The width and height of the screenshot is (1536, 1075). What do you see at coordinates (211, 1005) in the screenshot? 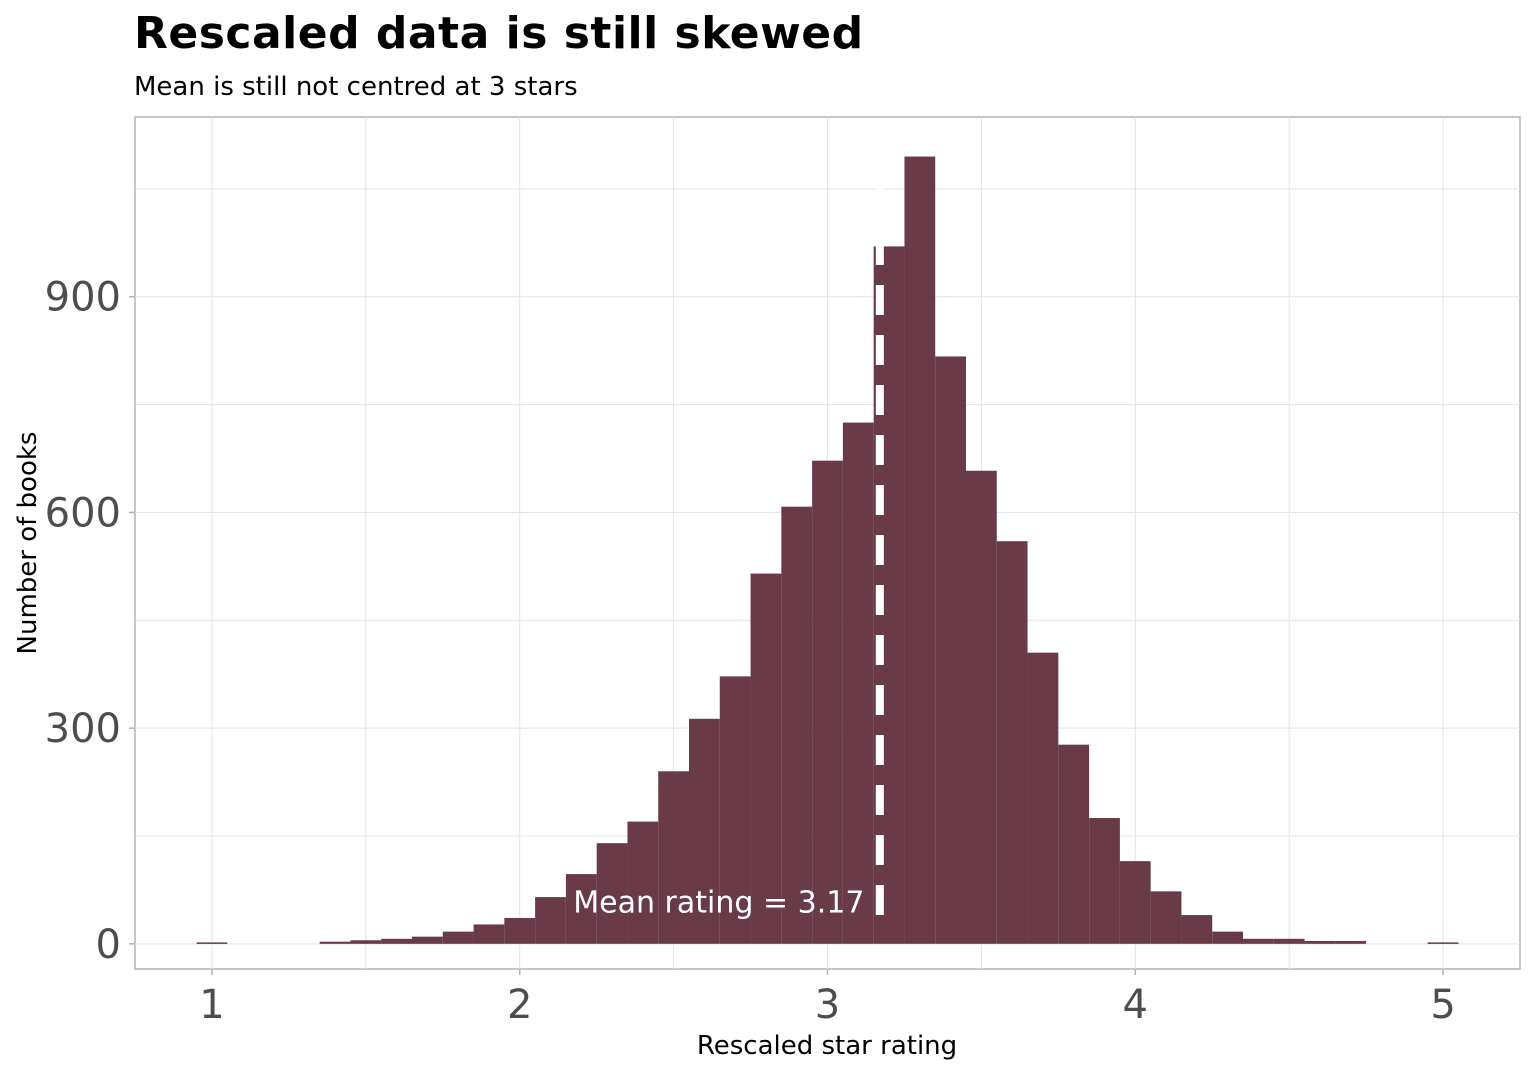
I see `x-tick-label: 1` at bounding box center [211, 1005].